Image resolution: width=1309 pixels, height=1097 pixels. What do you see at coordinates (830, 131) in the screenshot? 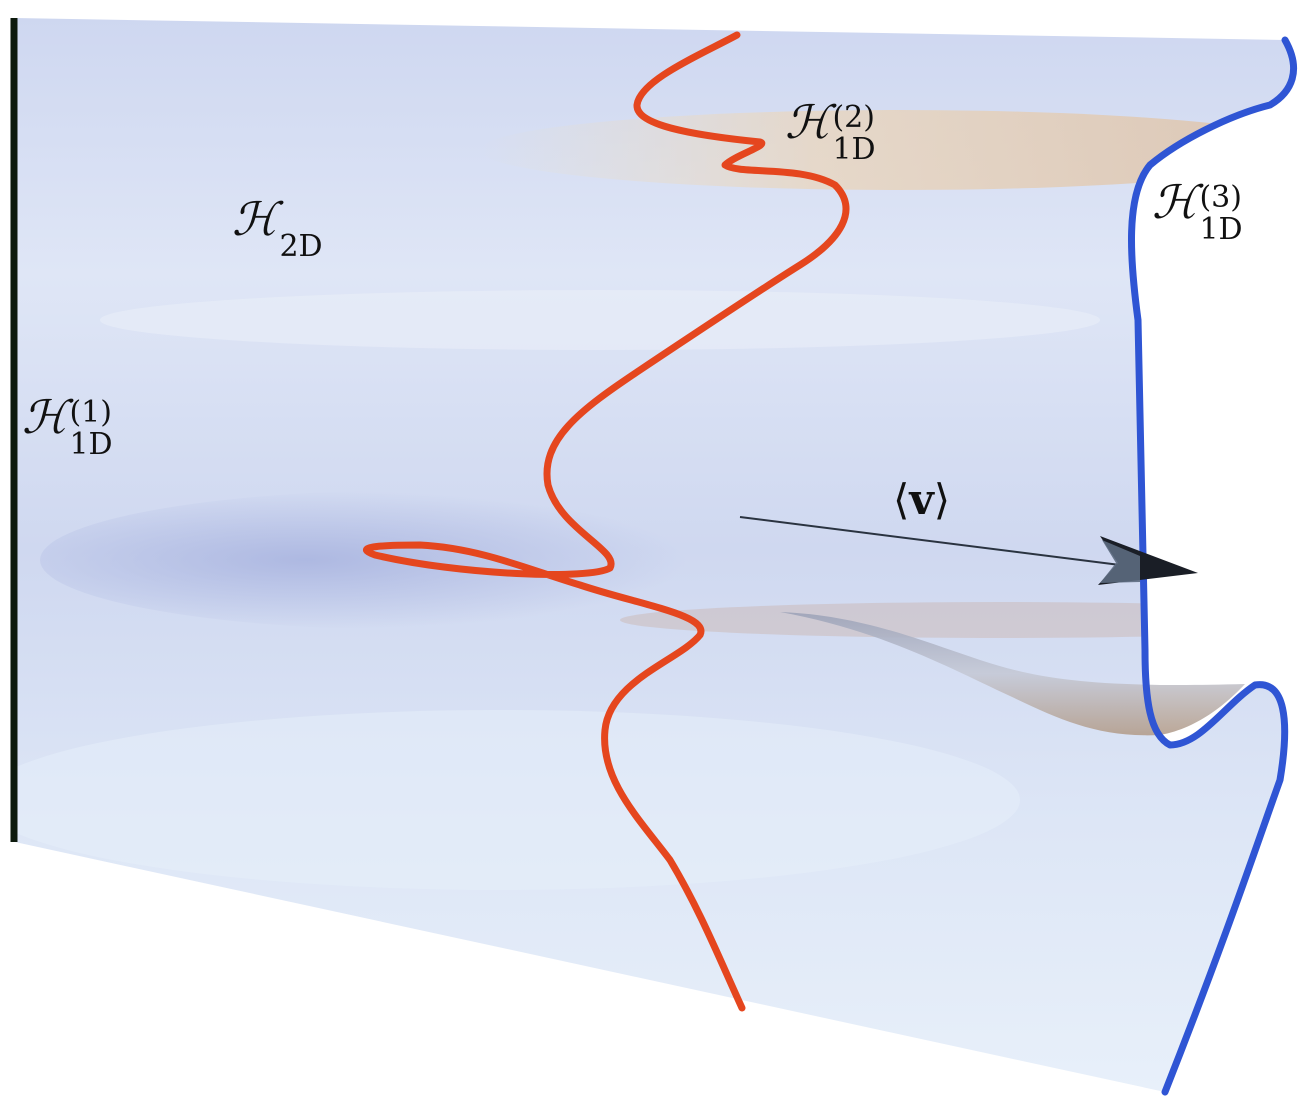
I see `label-h1d-2: ℋ (2) 1D` at bounding box center [830, 131].